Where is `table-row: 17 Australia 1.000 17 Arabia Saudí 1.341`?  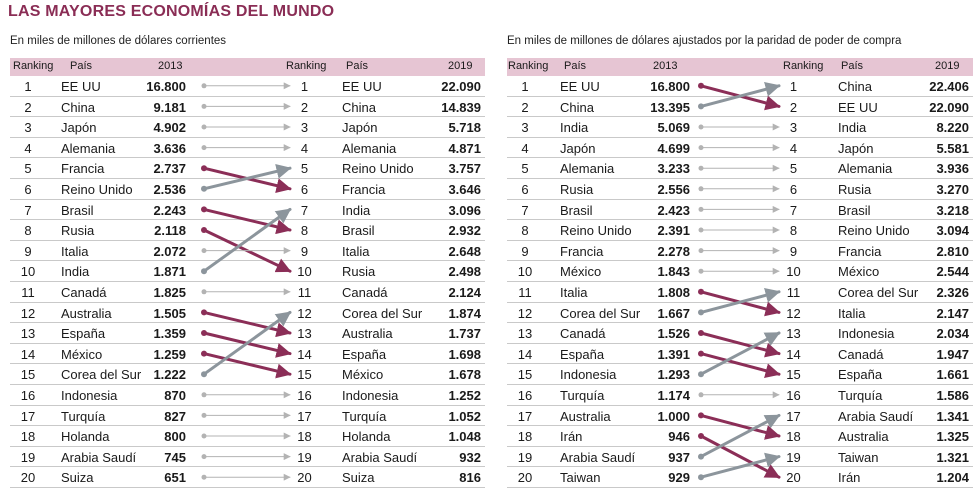 table-row: 17 Australia 1.000 17 Arabia Saudí 1.341 is located at coordinates (740, 416).